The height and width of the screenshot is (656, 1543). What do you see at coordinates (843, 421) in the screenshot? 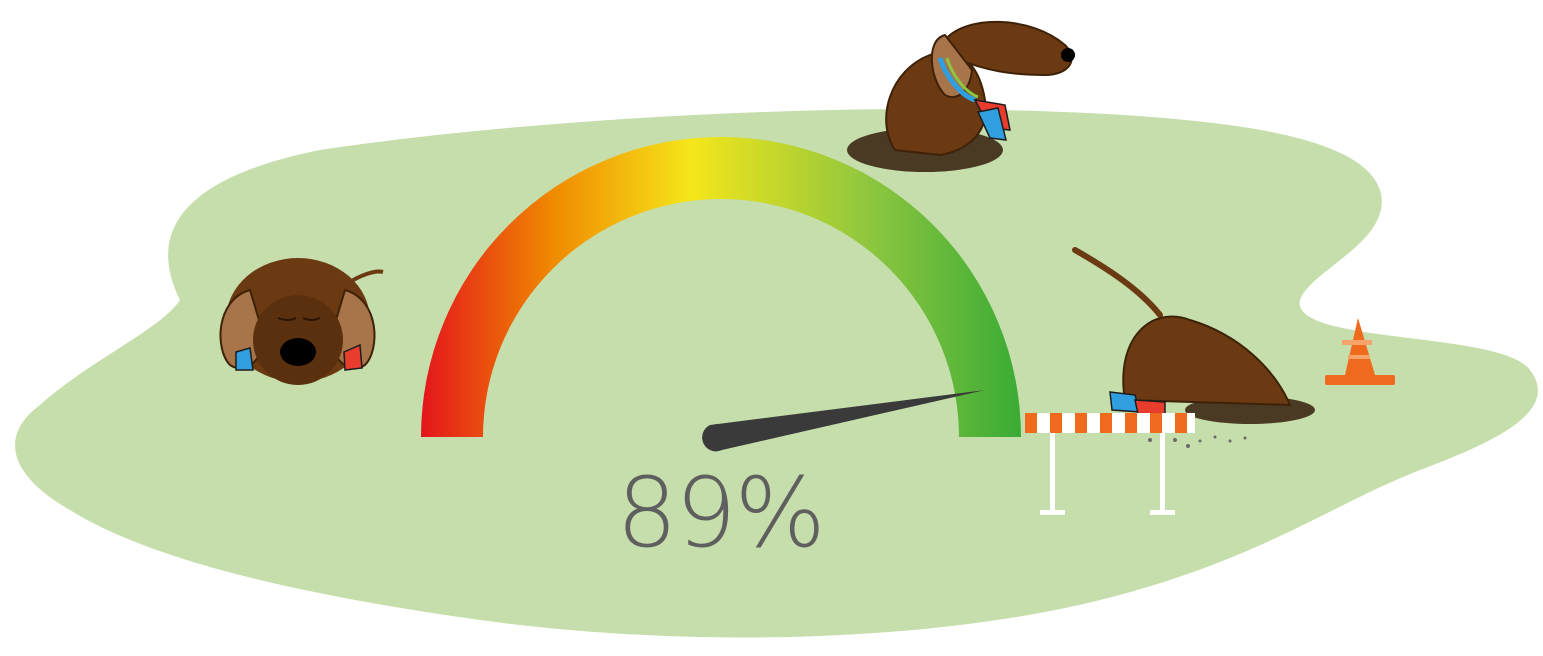
I see `gauge-needle` at bounding box center [843, 421].